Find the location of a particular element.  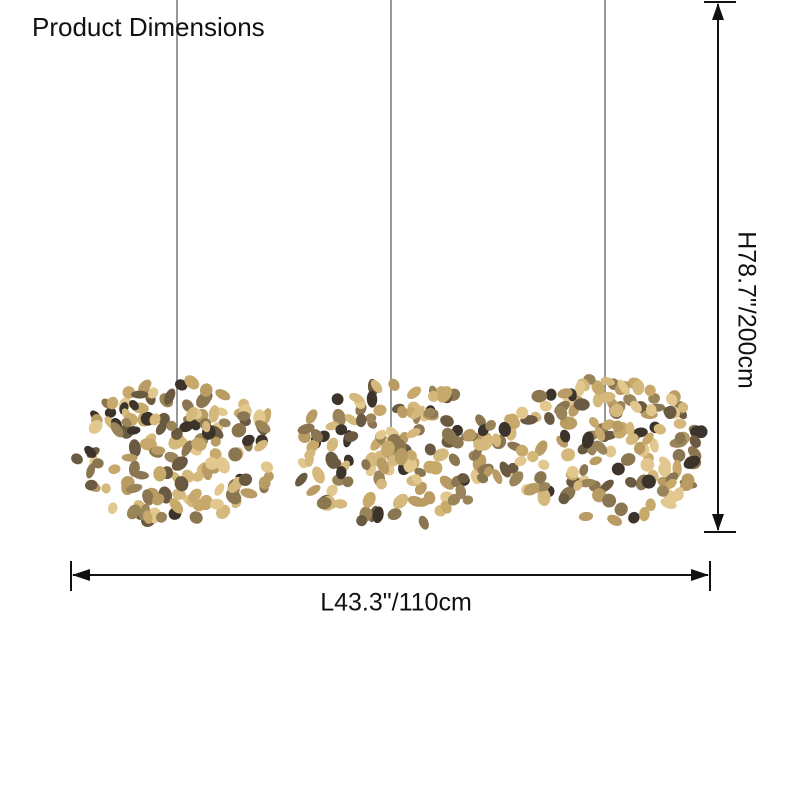

title: Product Dimensions is located at coordinates (148, 27).